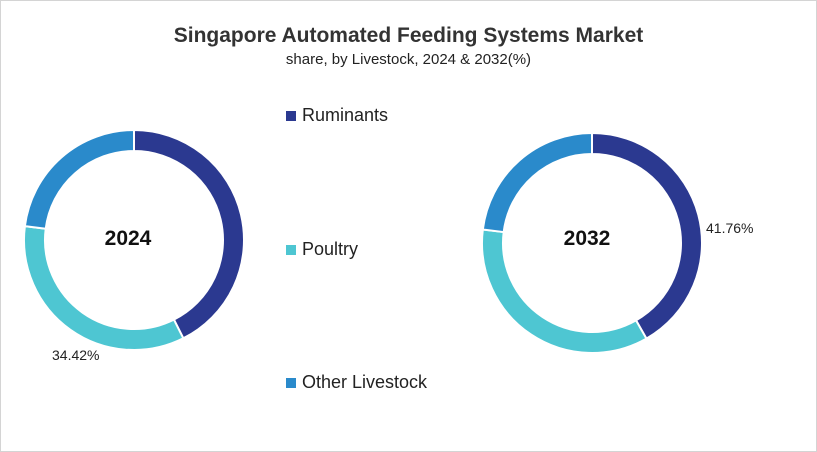 The width and height of the screenshot is (817, 452). What do you see at coordinates (291, 249) in the screenshot?
I see `legend-swatch-poultry` at bounding box center [291, 249].